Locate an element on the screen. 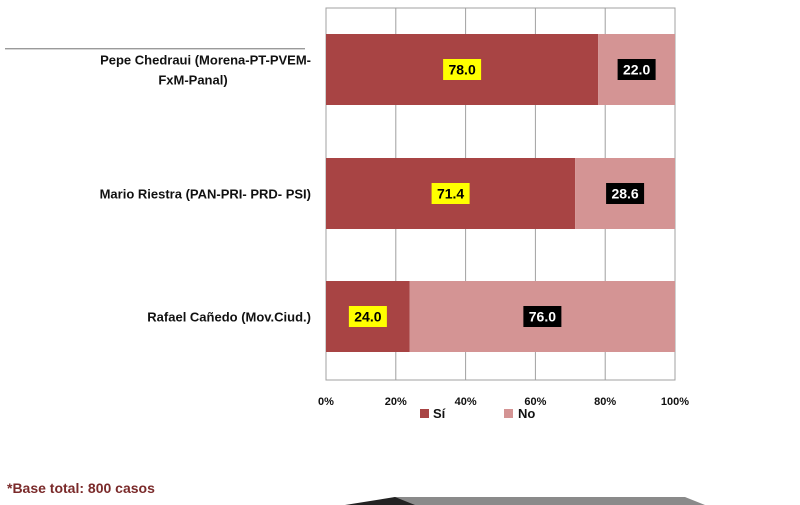  x-tick-label: 80% is located at coordinates (605, 402).